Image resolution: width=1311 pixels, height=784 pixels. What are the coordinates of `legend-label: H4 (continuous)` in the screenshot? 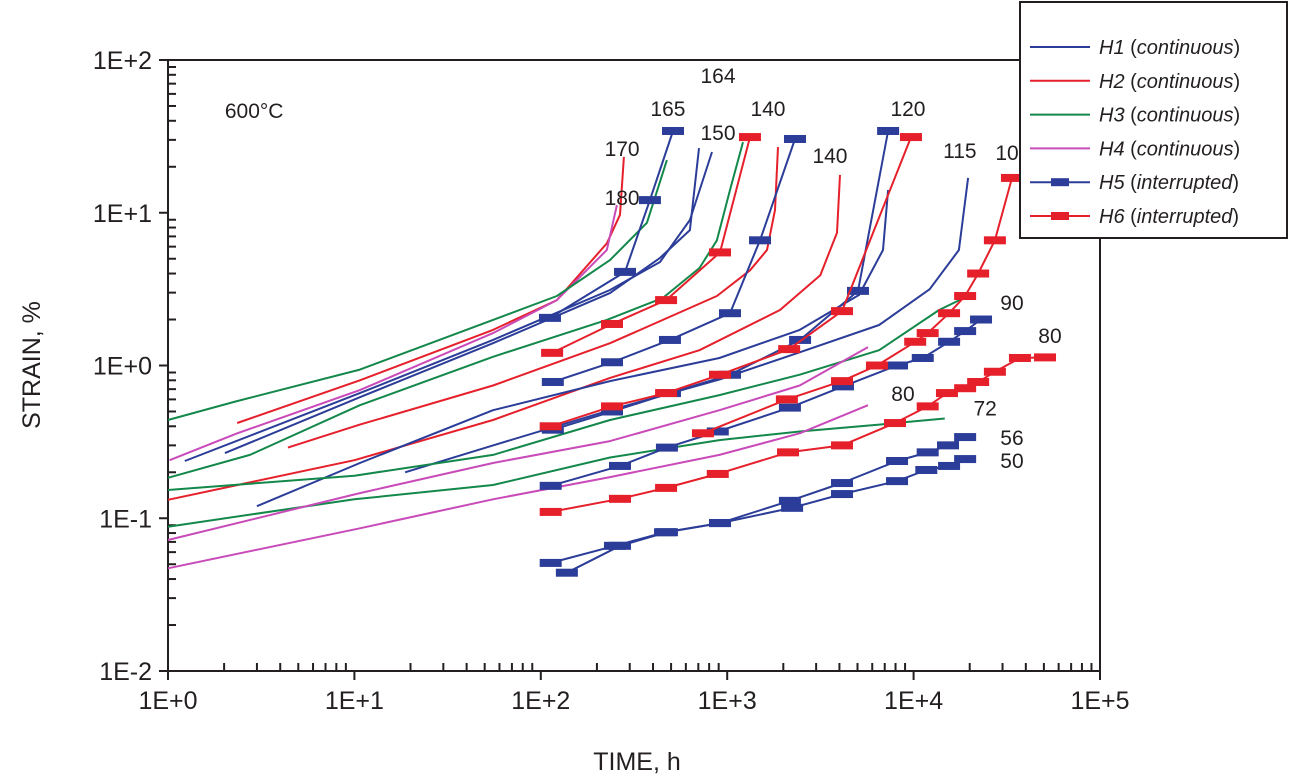 It's located at (1169, 149).